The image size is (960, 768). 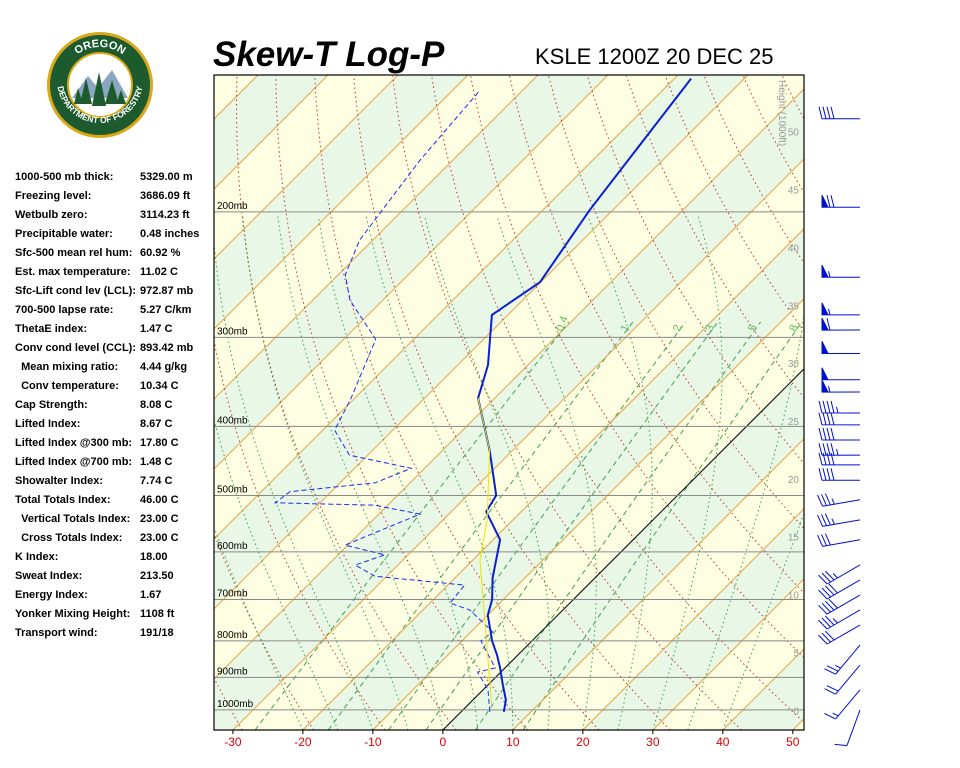 What do you see at coordinates (794, 596) in the screenshot?
I see `height-tick-label: 10` at bounding box center [794, 596].